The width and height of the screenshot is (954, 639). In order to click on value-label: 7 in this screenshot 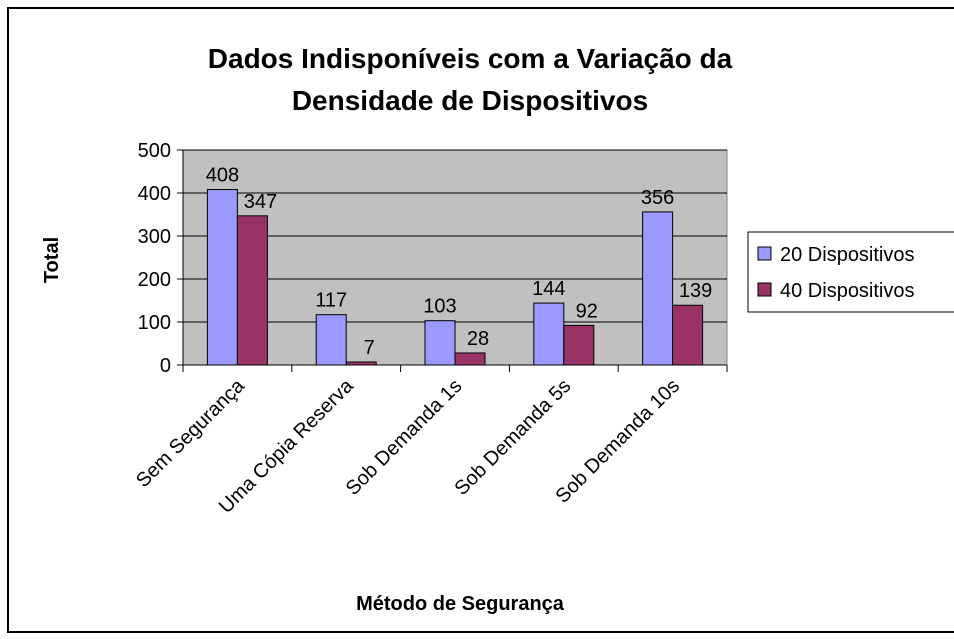, I will do `click(369, 348)`.